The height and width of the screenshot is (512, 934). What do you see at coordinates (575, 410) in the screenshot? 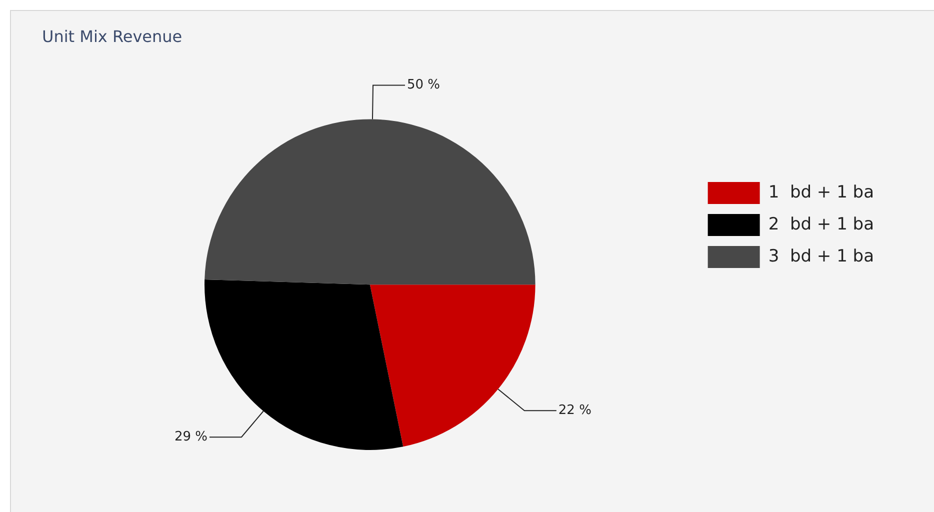
I see `data-label: 22 %` at bounding box center [575, 410].